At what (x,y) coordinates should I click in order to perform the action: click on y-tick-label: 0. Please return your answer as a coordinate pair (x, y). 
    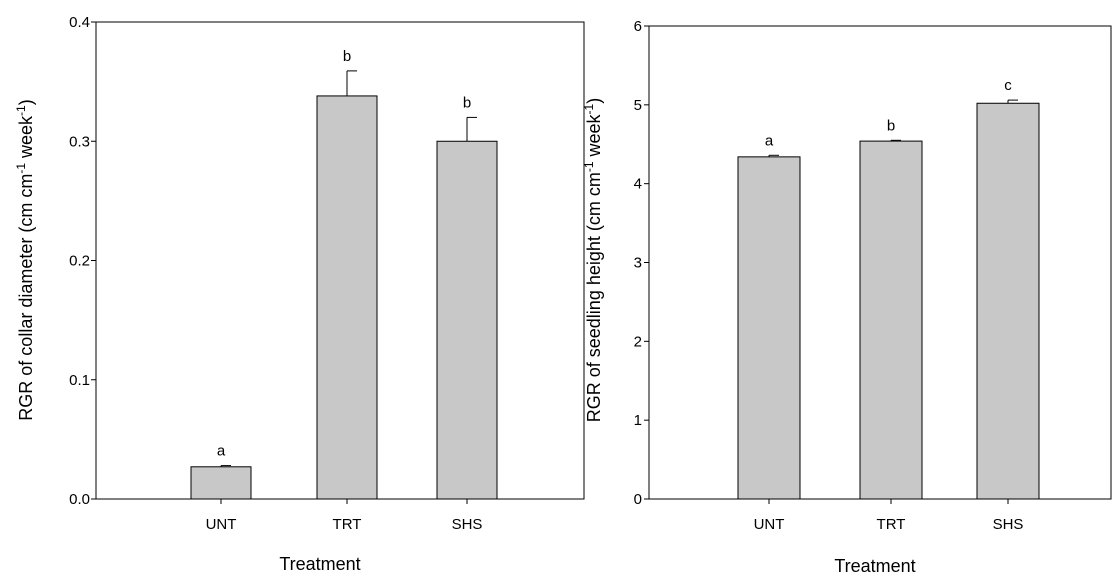
    Looking at the image, I should click on (638, 499).